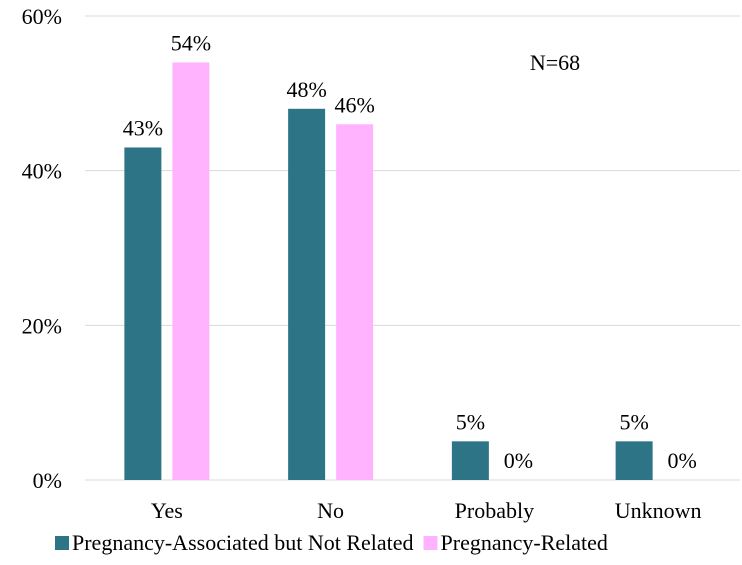  I want to click on x-category-label: Yes, so click(167, 510).